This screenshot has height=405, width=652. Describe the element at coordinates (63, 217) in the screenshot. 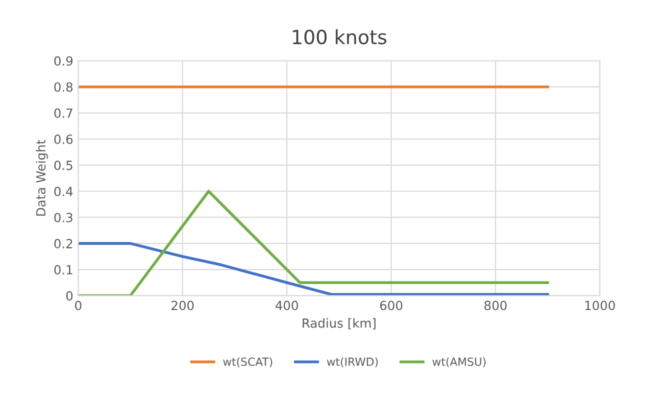

I see `y-tick-label: 0.3` at that location.